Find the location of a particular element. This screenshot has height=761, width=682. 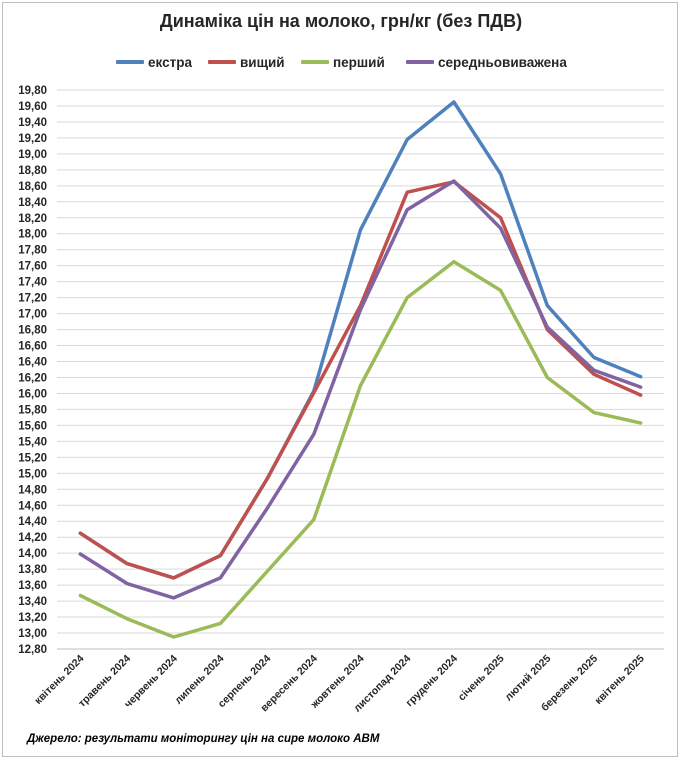

y-tick-label: 16,60 is located at coordinates (32, 347).